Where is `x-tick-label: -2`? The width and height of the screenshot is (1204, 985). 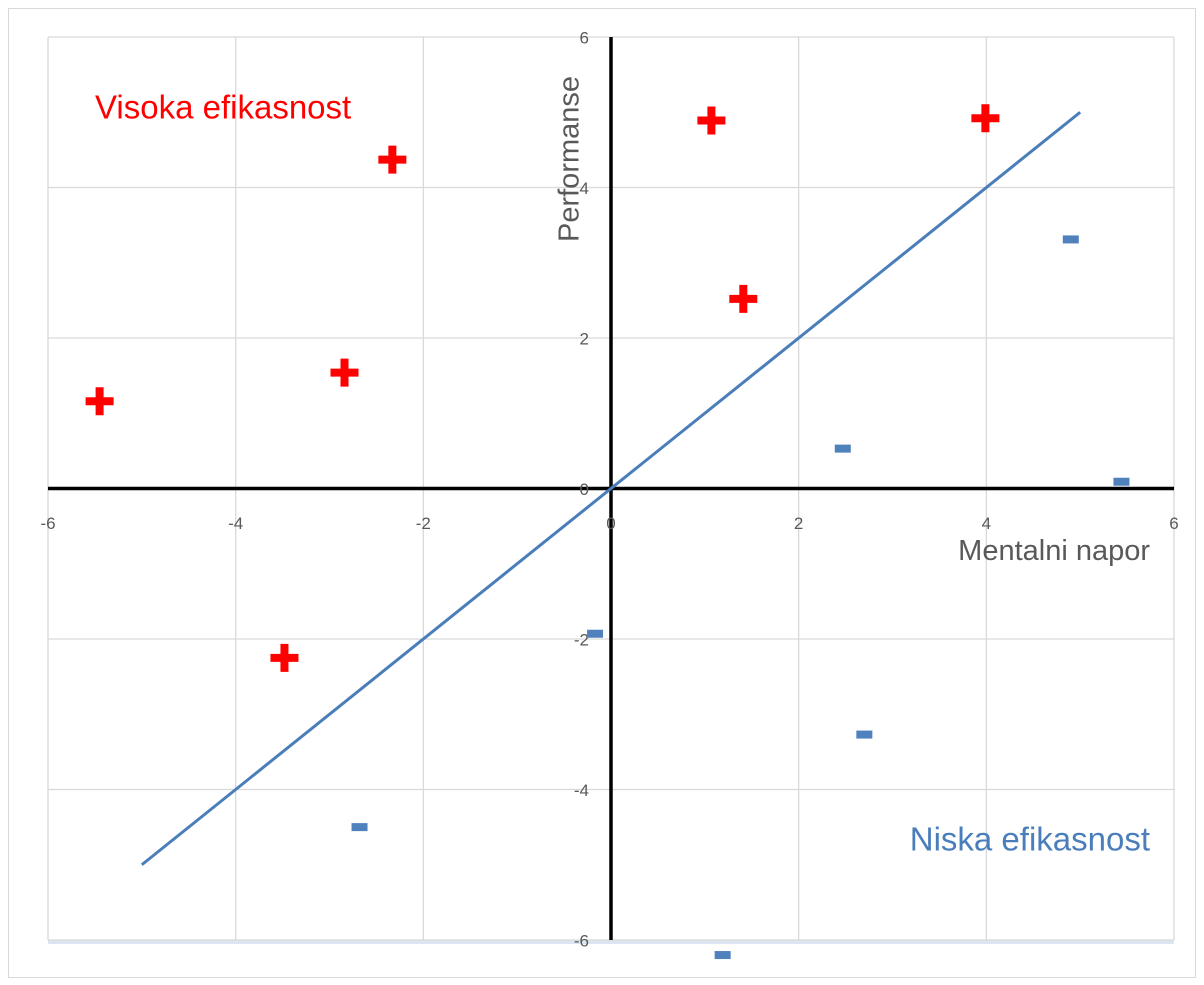
x-tick-label: -2 is located at coordinates (423, 523).